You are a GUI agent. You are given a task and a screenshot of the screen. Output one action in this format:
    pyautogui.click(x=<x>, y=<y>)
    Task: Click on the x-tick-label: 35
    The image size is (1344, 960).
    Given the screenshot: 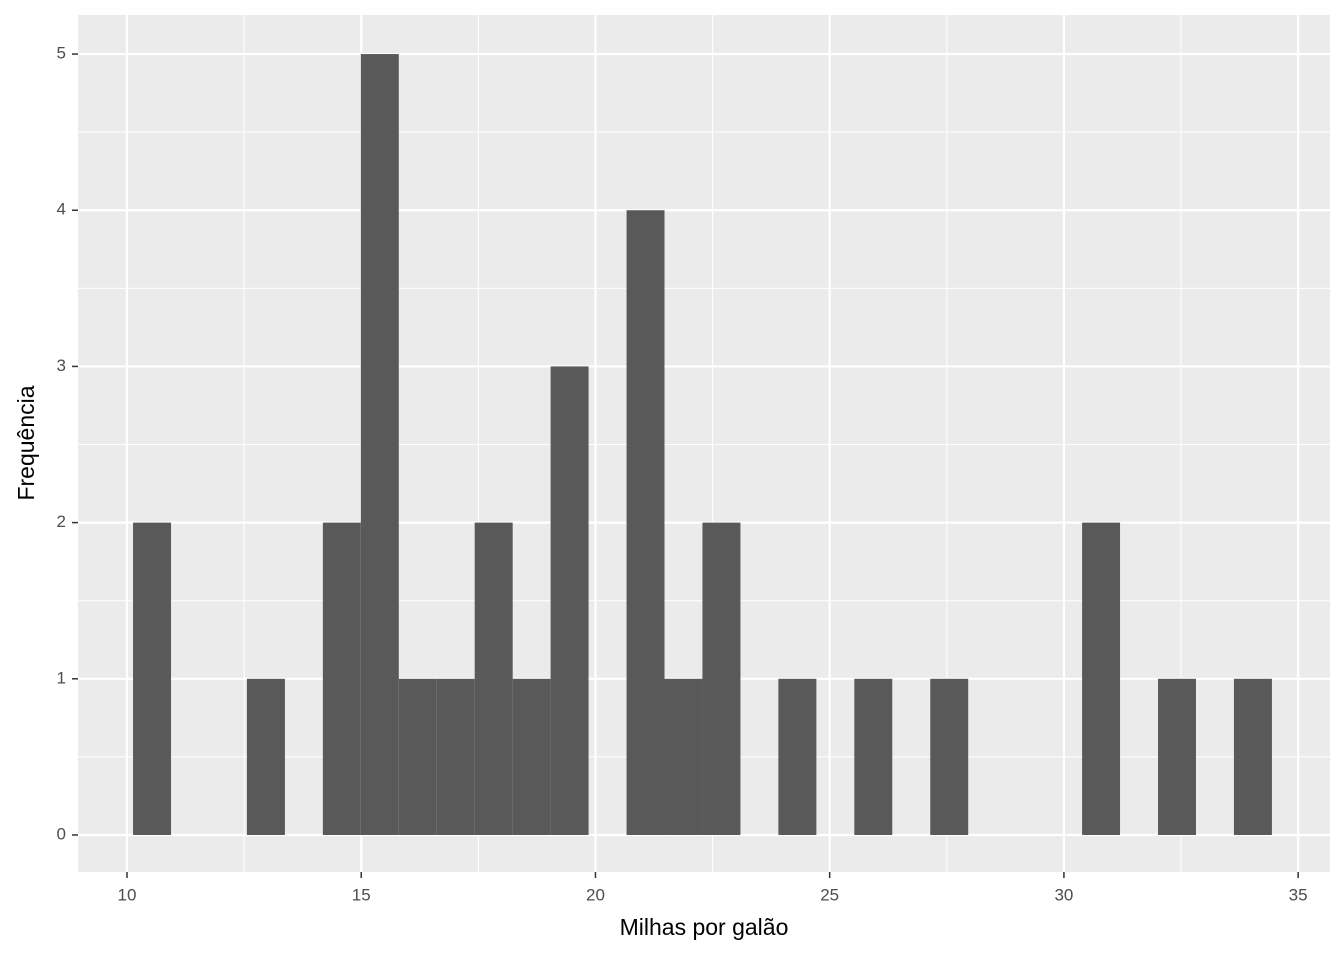 What is the action you would take?
    pyautogui.click(x=1298, y=894)
    